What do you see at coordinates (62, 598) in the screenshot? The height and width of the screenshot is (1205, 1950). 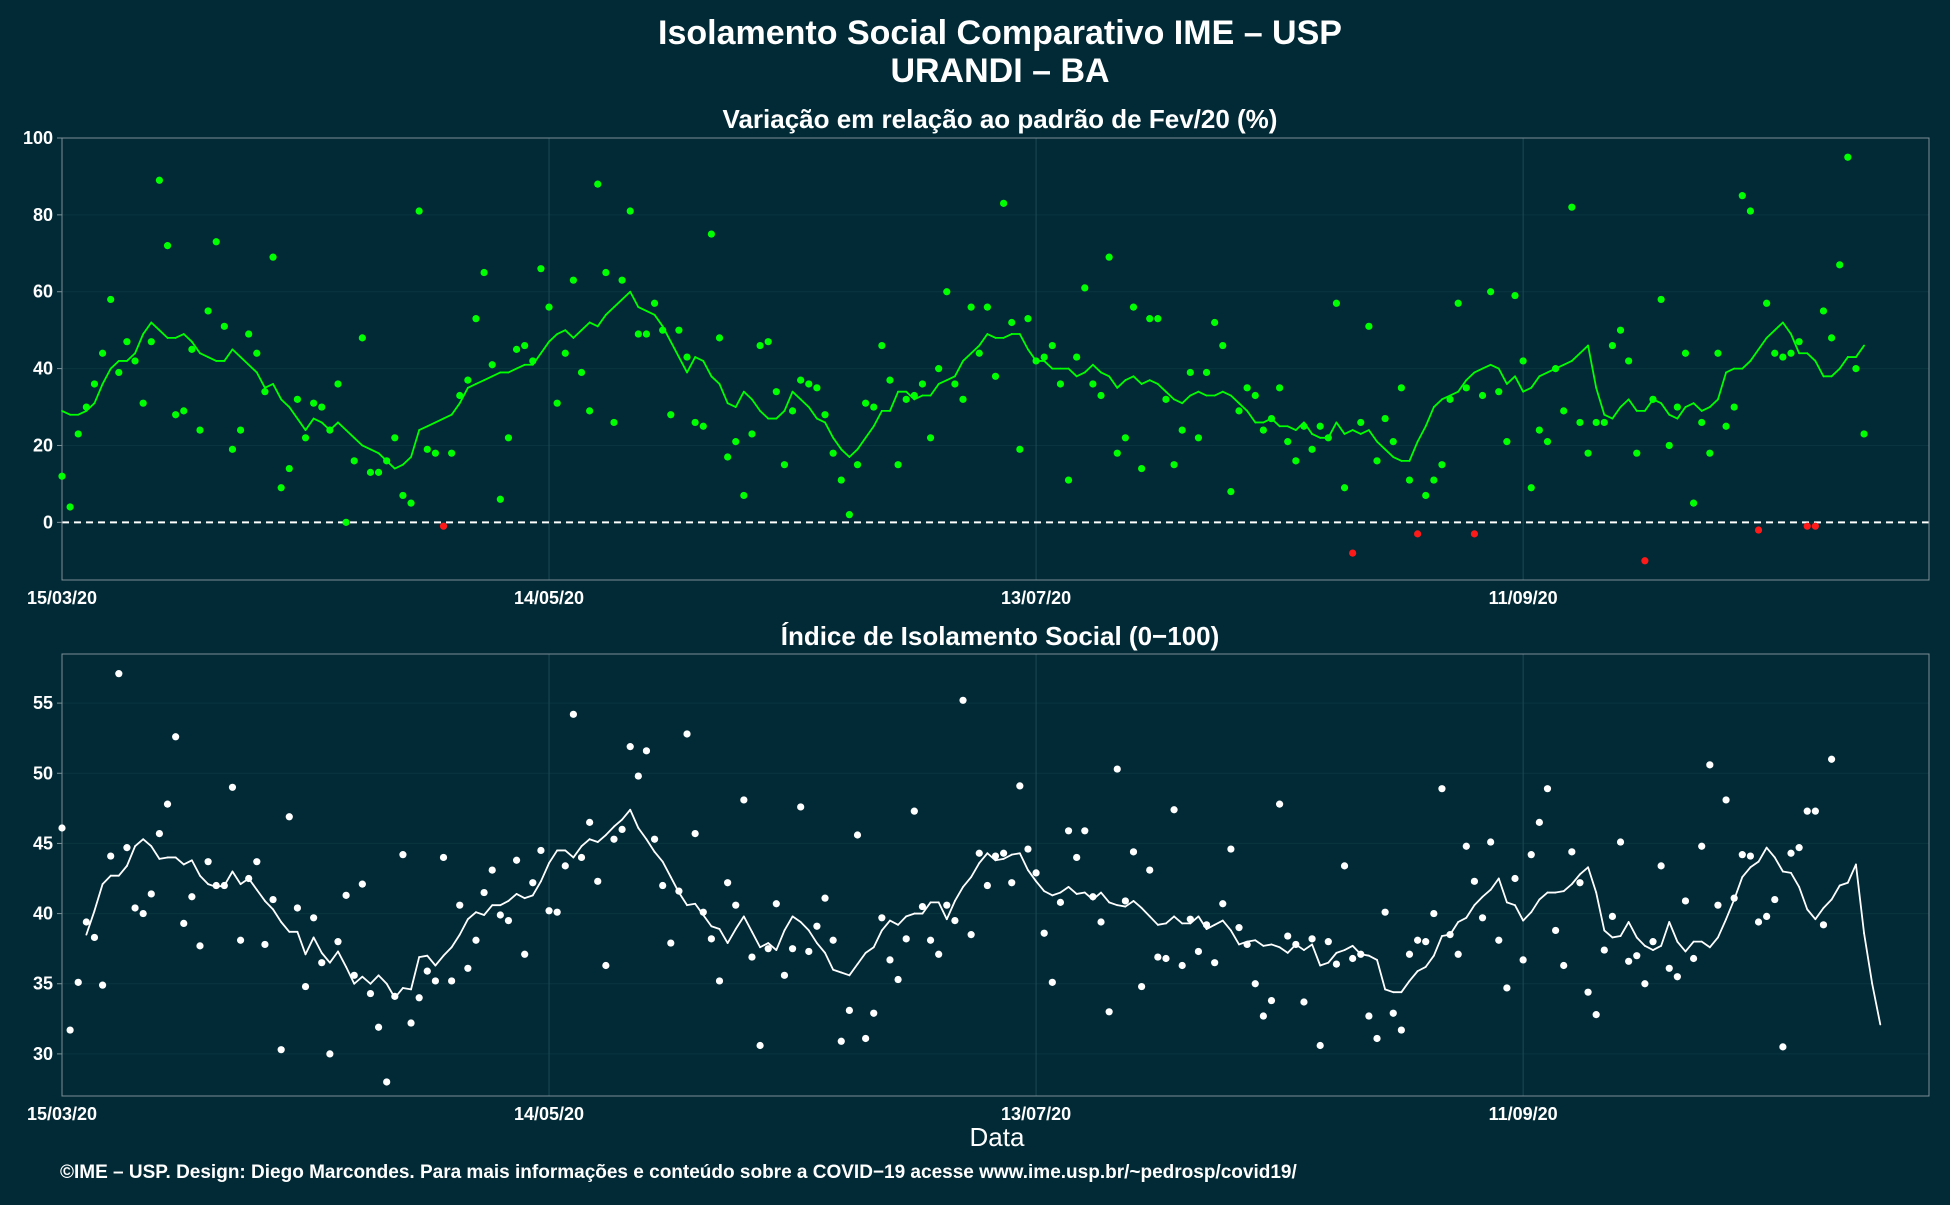 I see `x-tick-label: 15/03/20` at bounding box center [62, 598].